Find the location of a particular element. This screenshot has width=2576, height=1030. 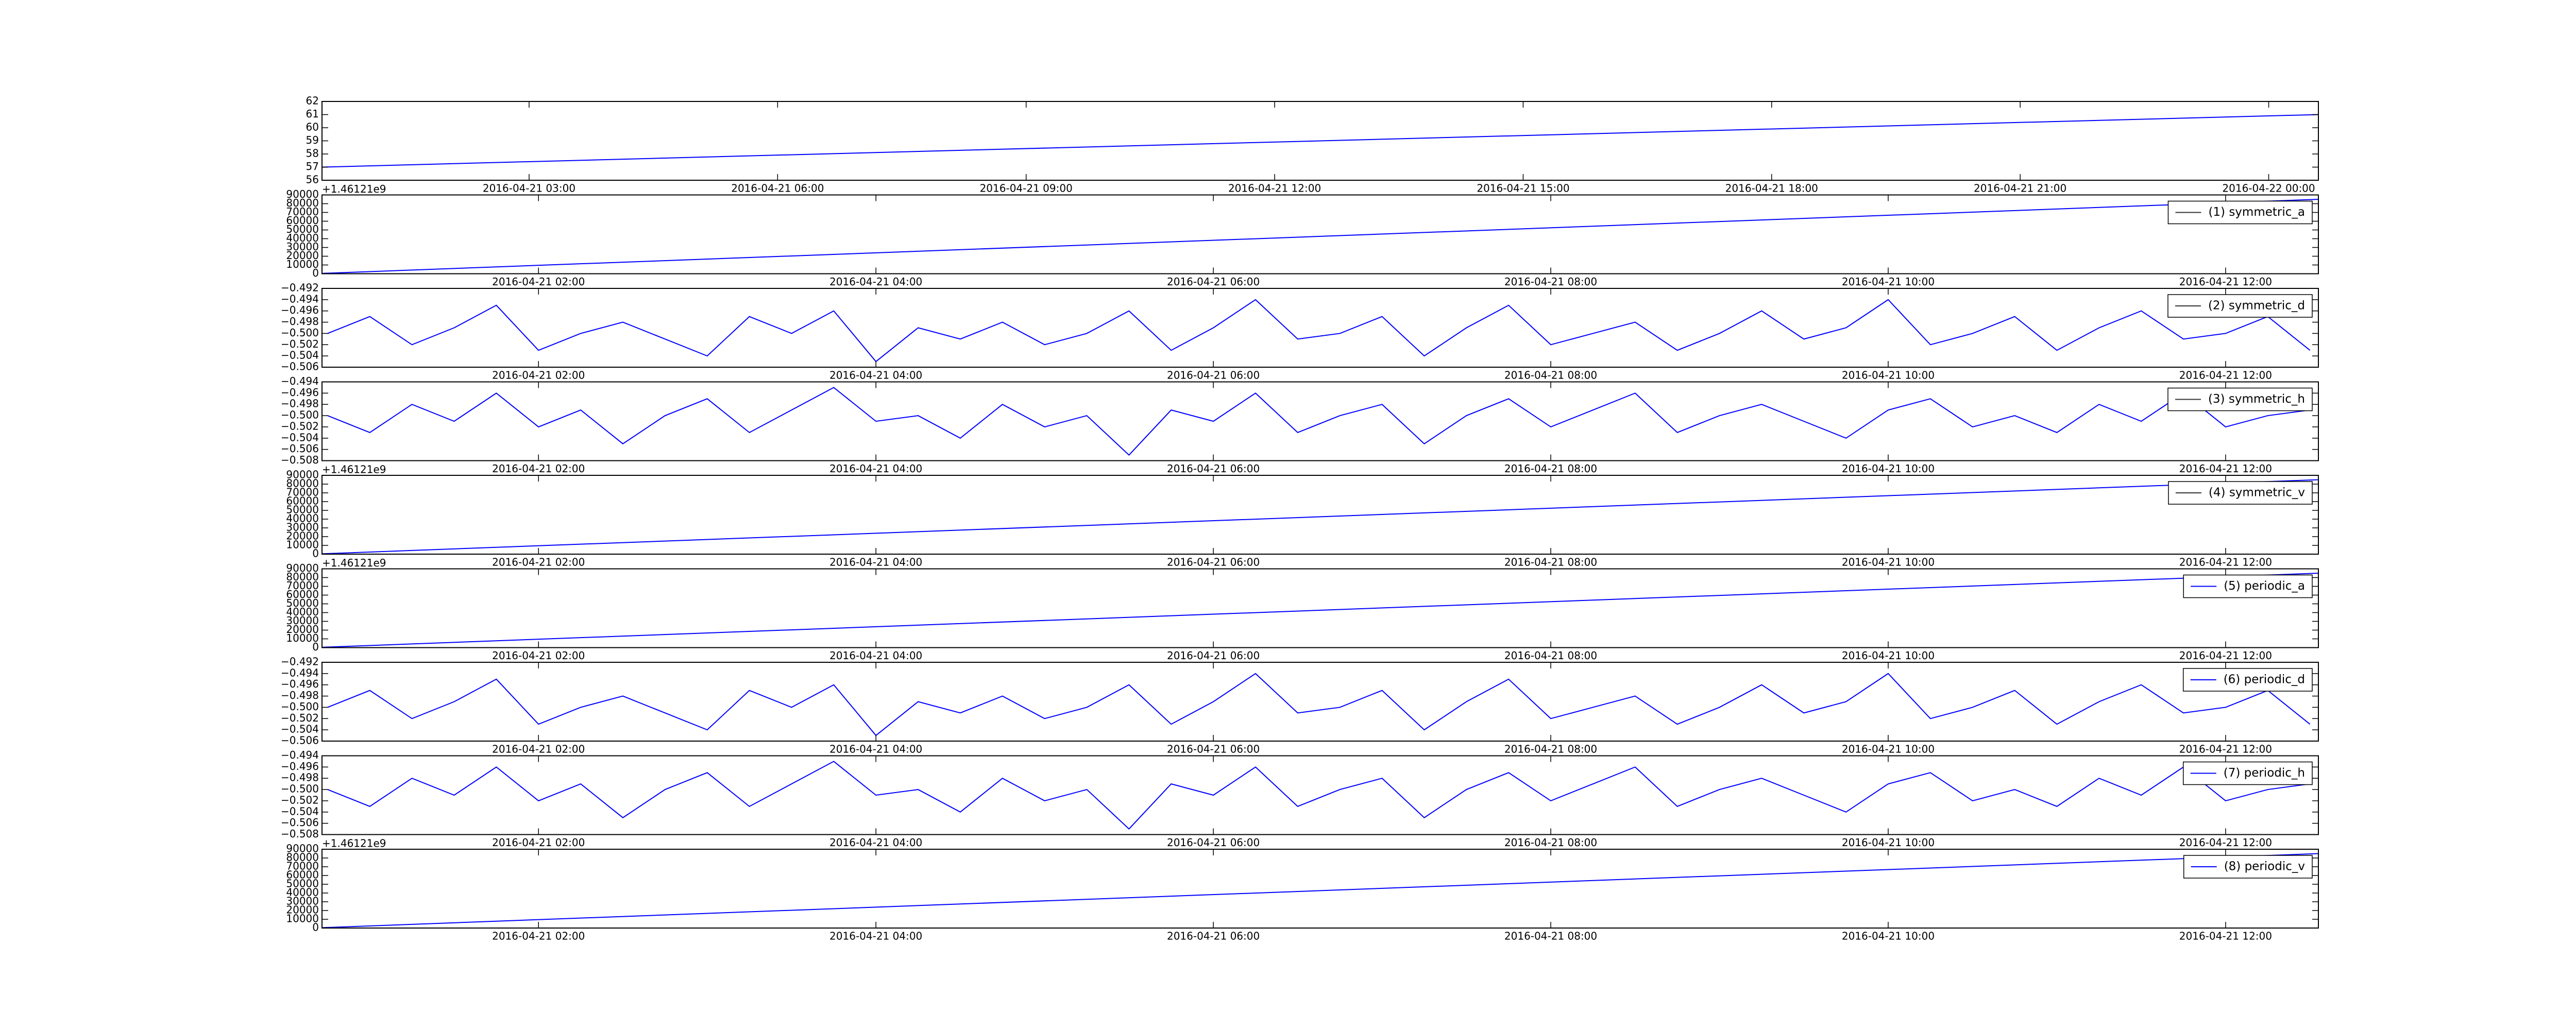

y-tick-label: 62 is located at coordinates (312, 101).